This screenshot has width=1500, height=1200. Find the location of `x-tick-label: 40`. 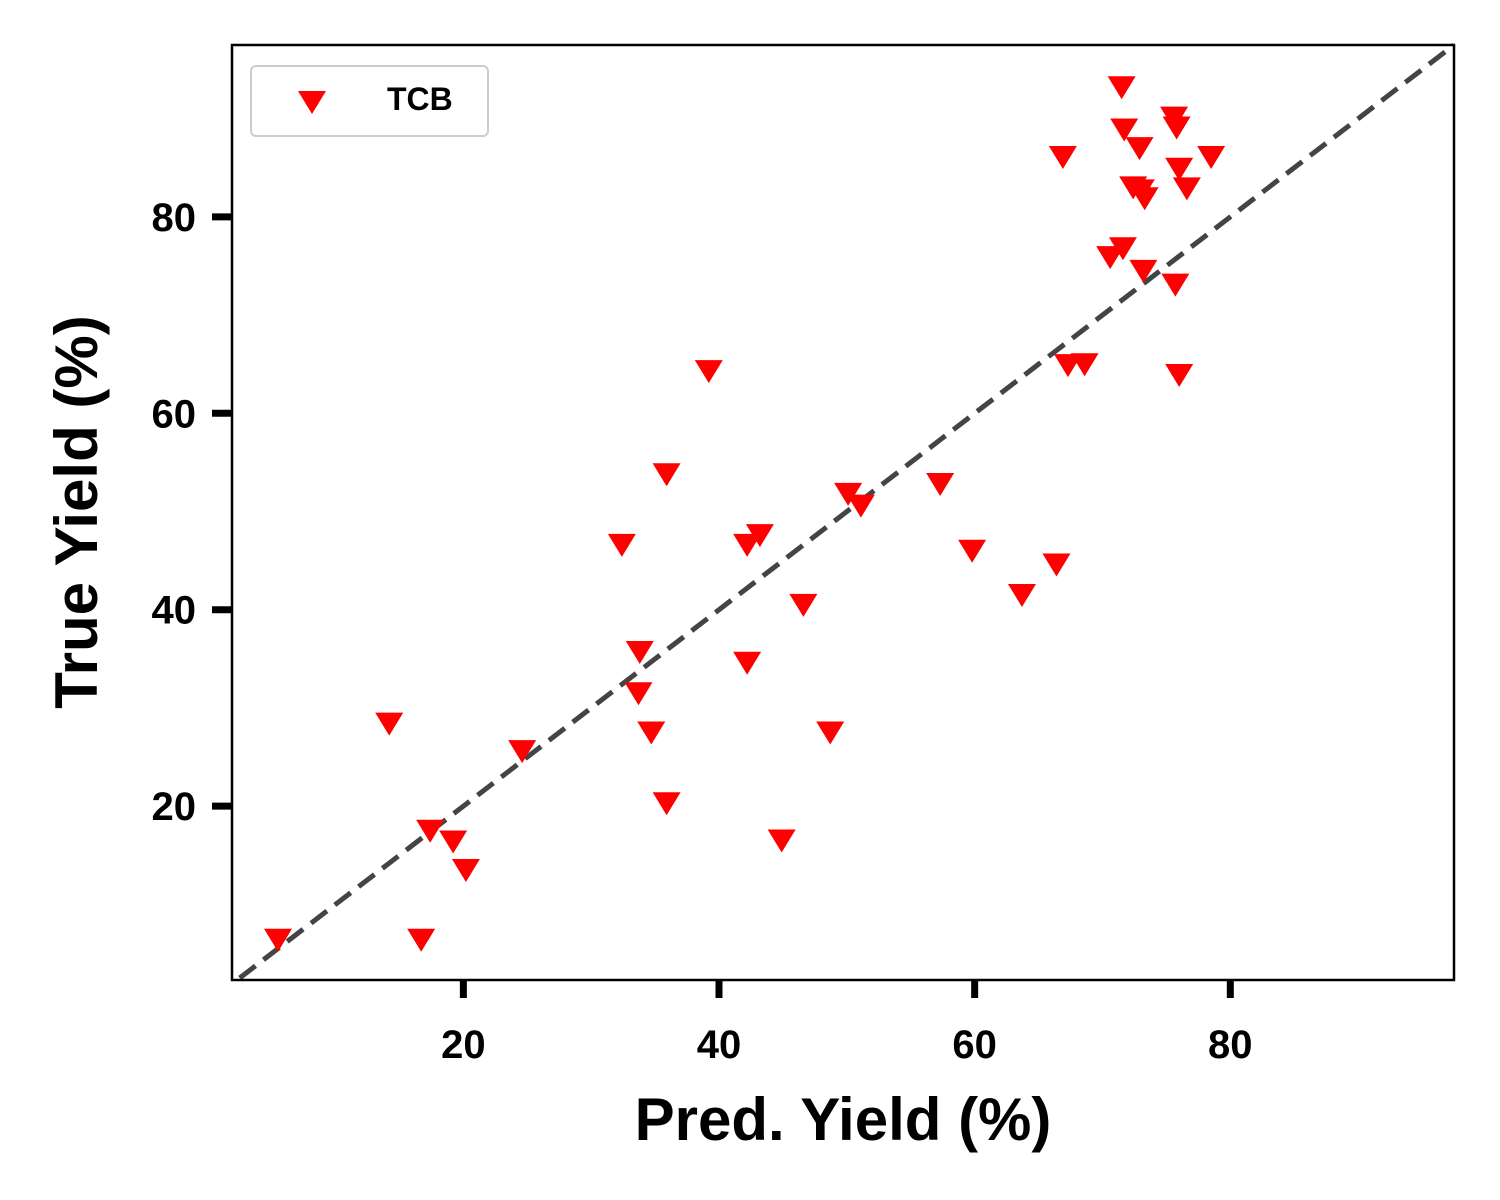

x-tick-label: 40 is located at coordinates (719, 1045).